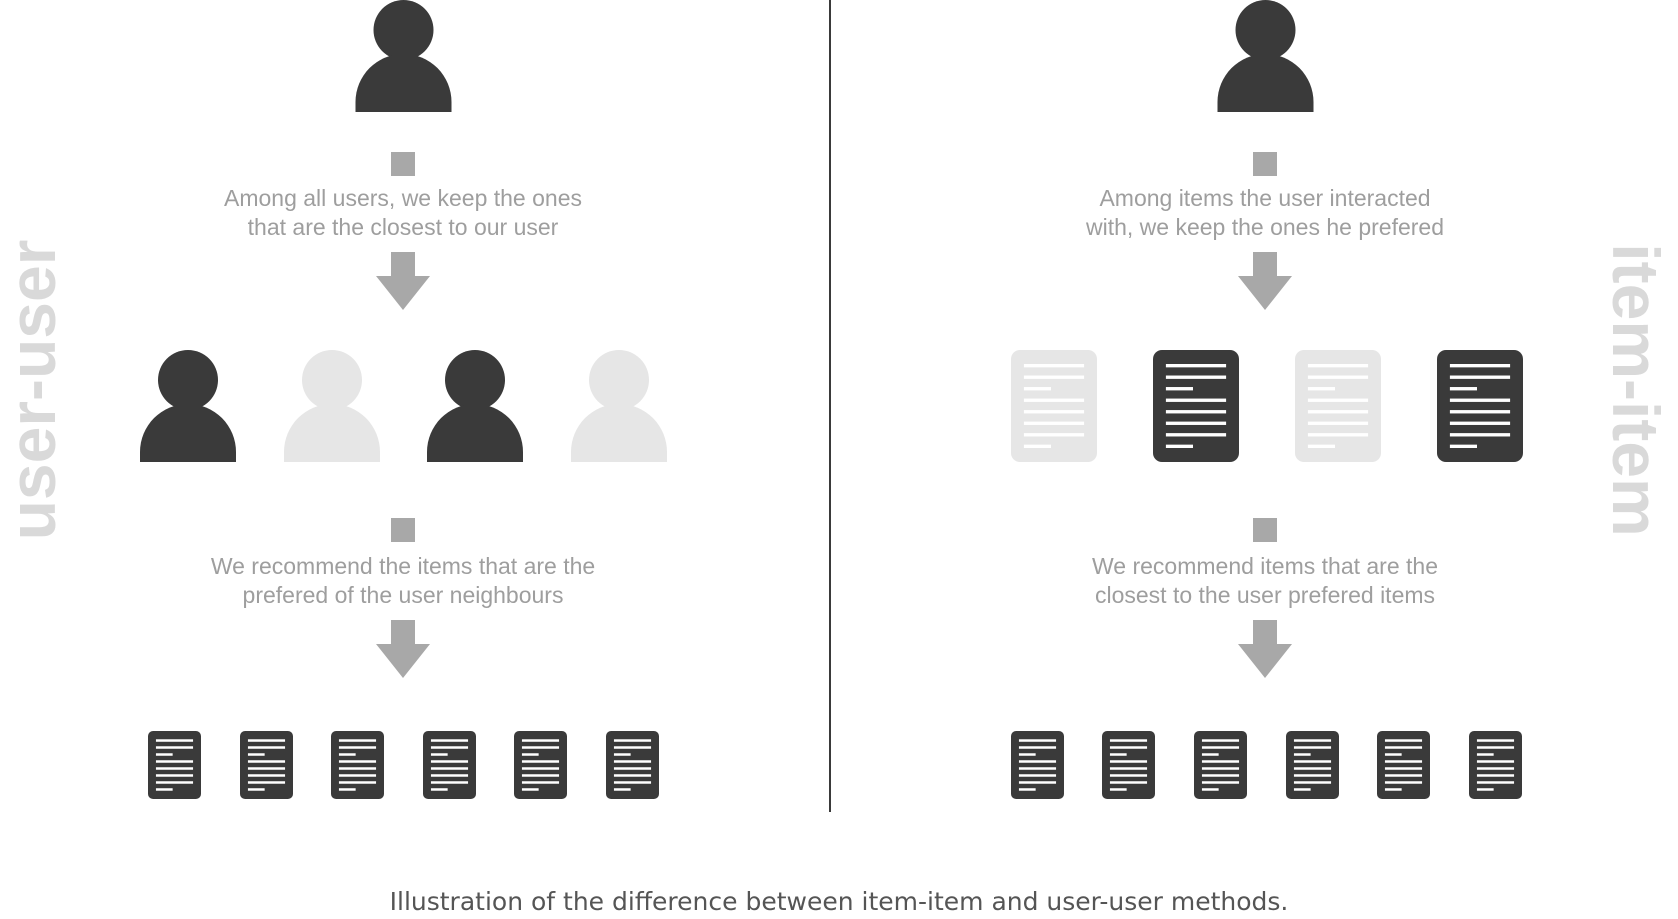 This screenshot has width=1678, height=919. Describe the element at coordinates (403, 566) in the screenshot. I see `text-line: We recommend the items that are the` at that location.